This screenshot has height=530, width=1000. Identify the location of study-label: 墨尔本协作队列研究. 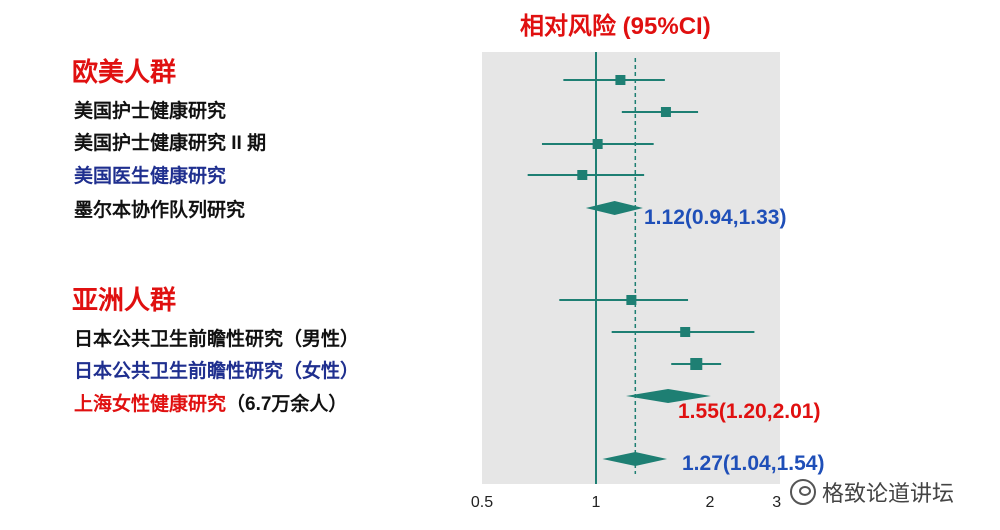
(160, 210).